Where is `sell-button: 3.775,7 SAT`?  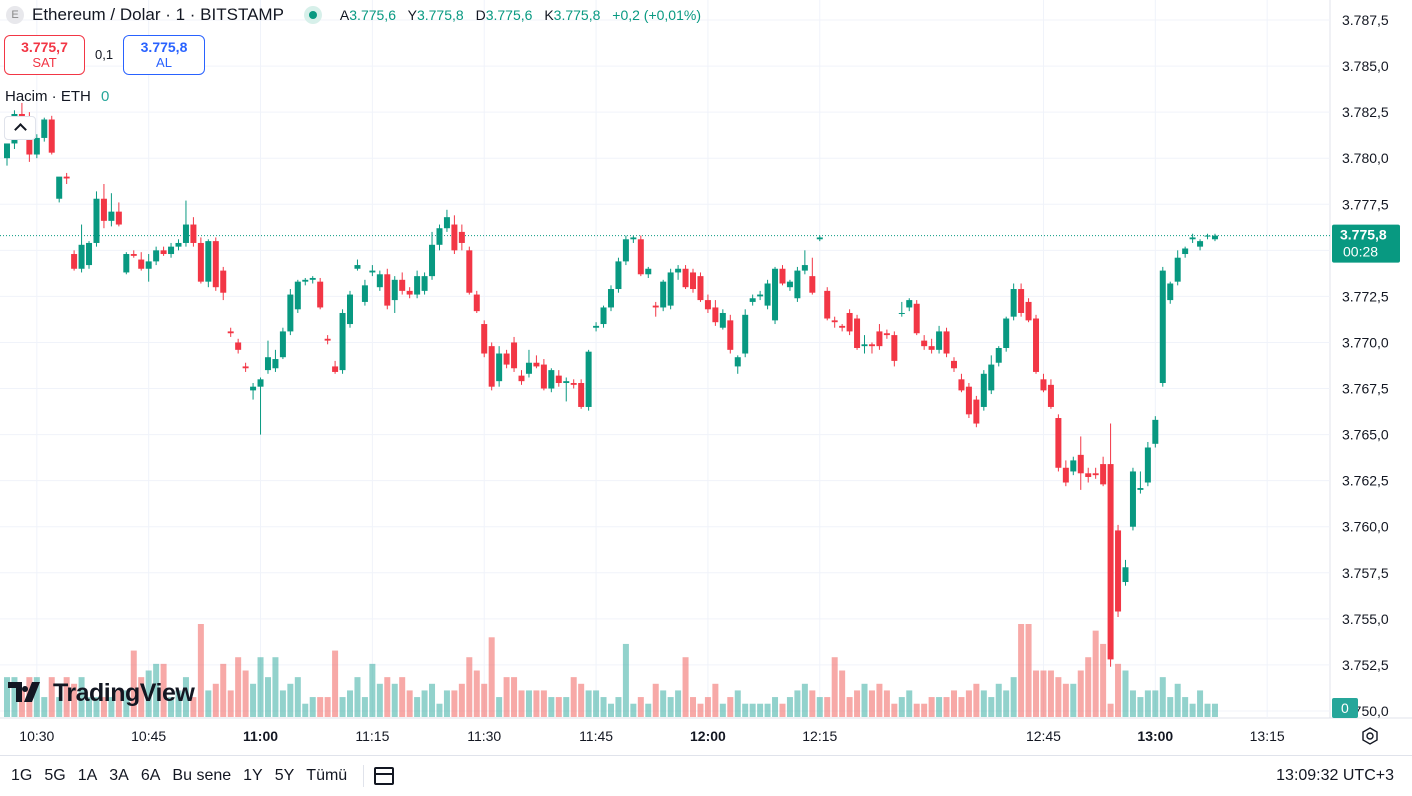
sell-button: 3.775,7 SAT is located at coordinates (44, 55).